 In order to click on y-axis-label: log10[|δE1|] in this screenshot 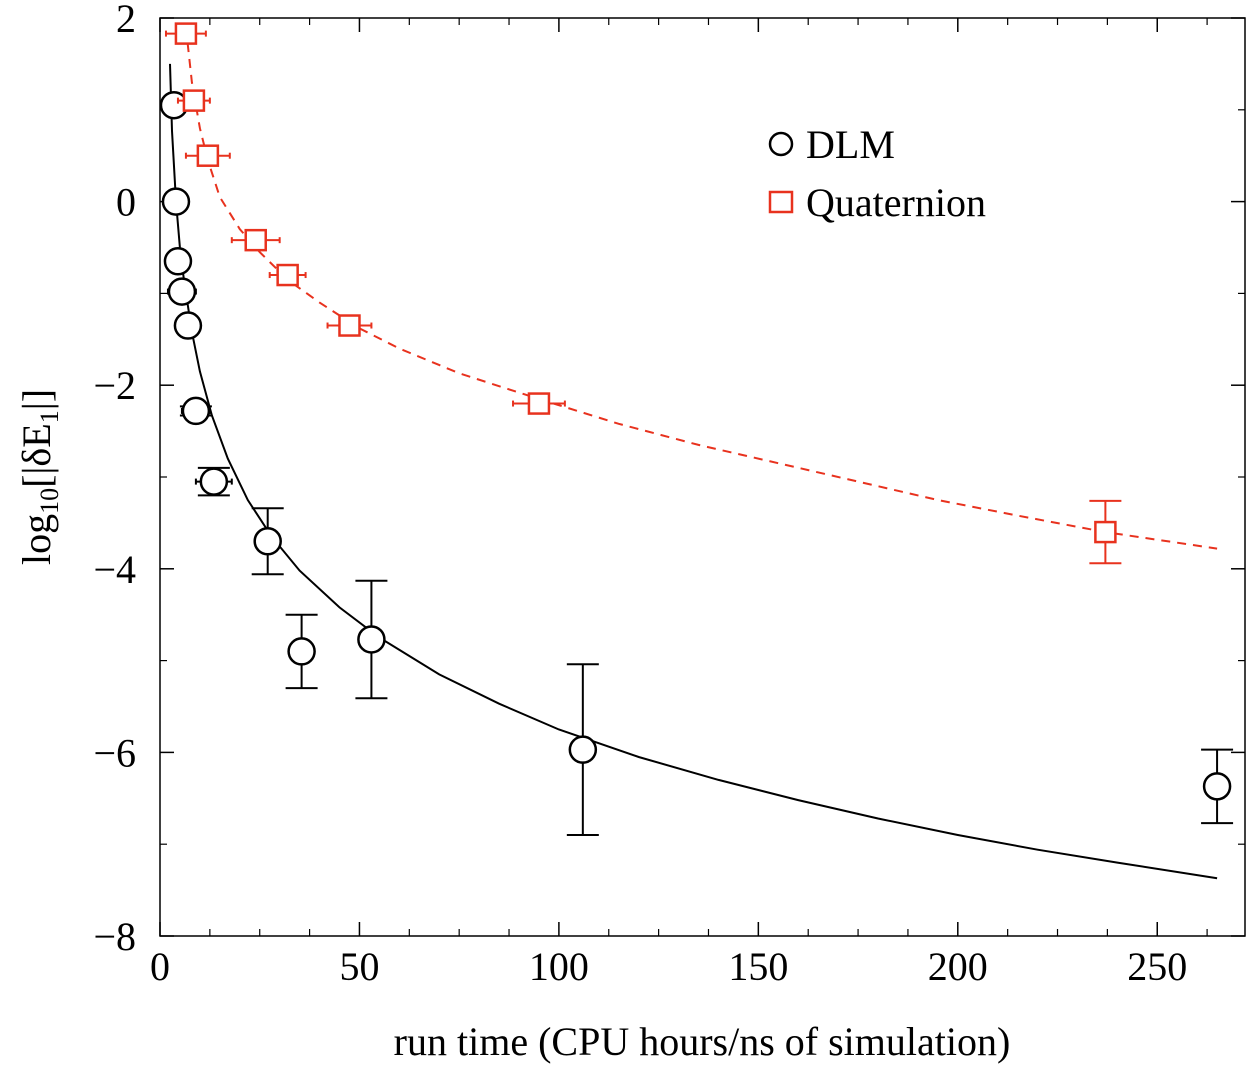, I will do `click(39, 477)`.